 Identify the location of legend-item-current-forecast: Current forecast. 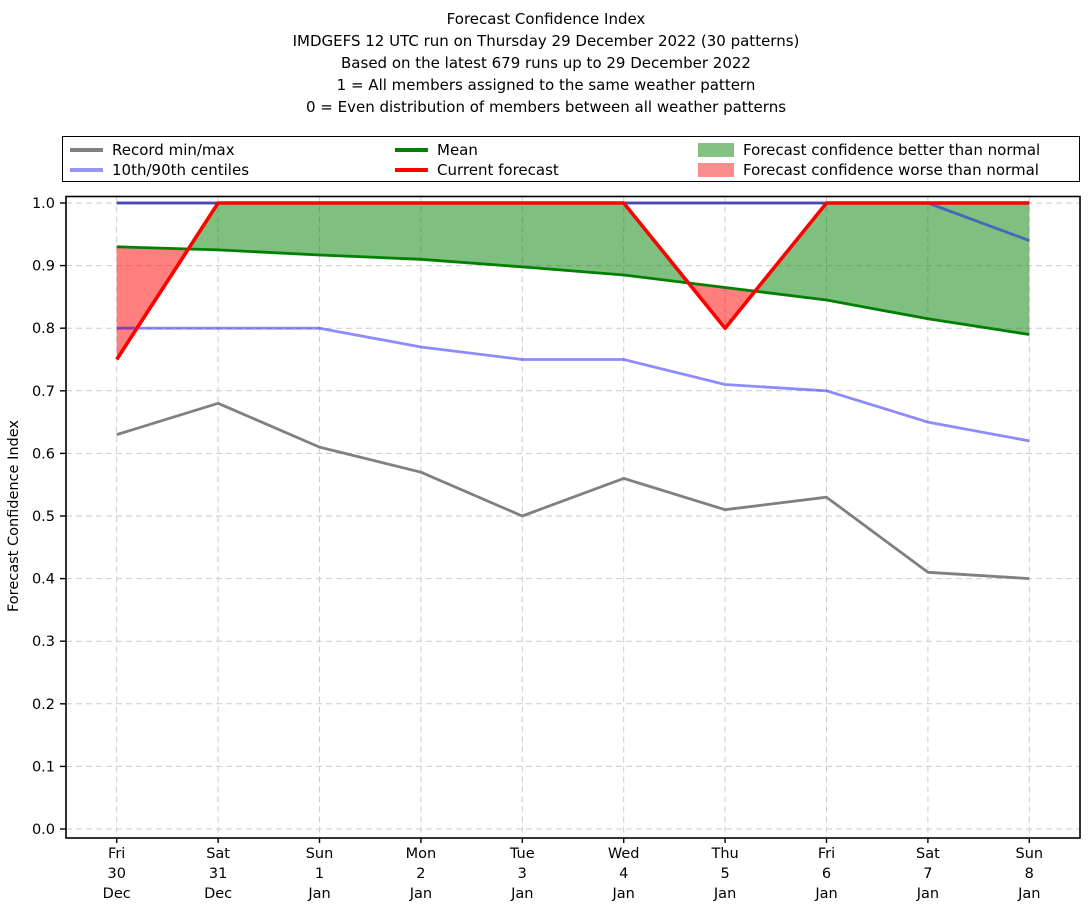
(477, 170).